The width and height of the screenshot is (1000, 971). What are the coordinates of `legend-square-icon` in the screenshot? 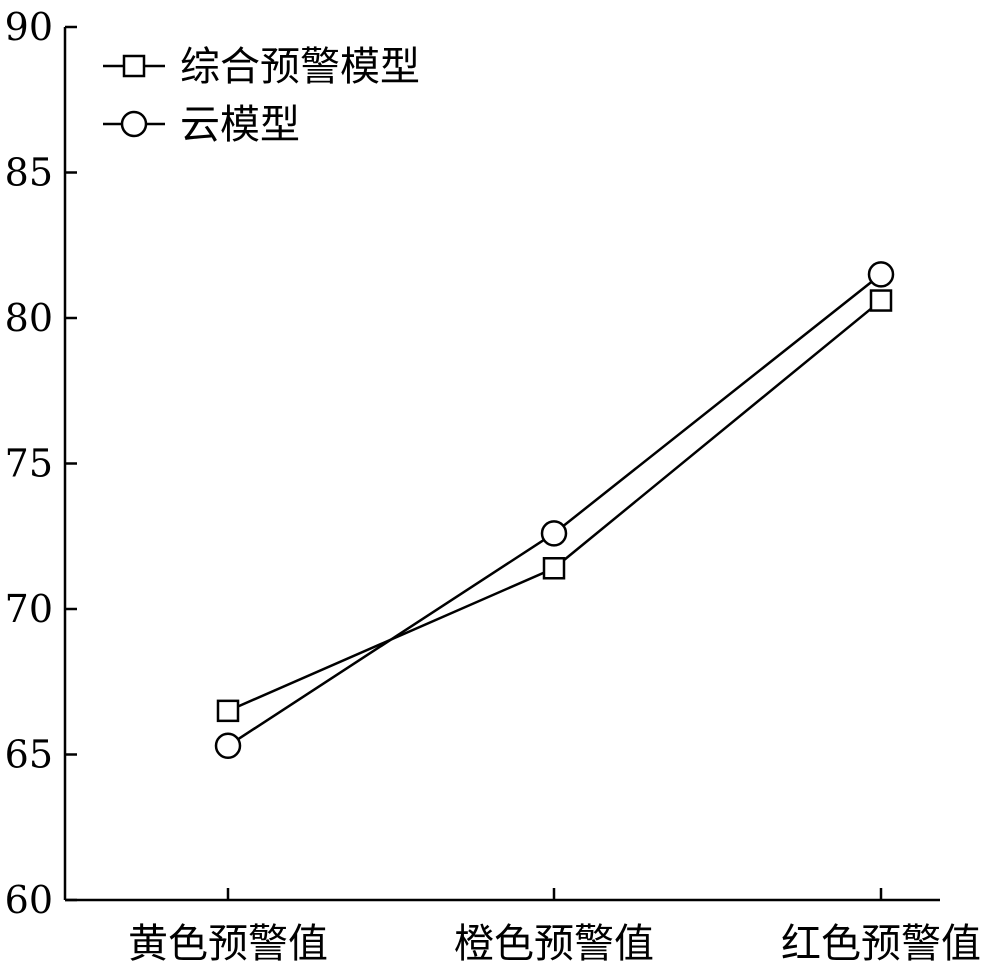 It's located at (134, 66).